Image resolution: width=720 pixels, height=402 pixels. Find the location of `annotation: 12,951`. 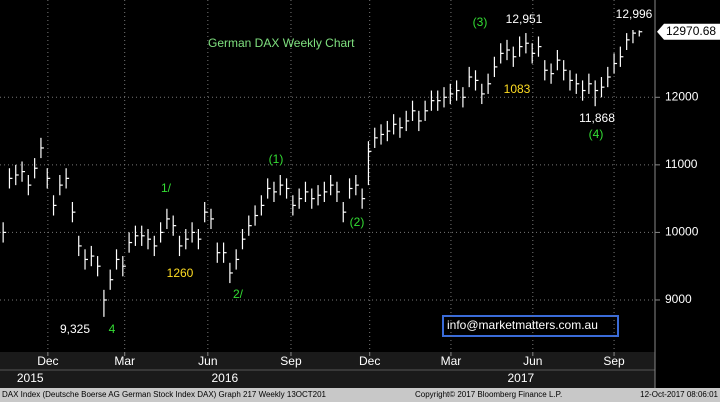

annotation: 12,951 is located at coordinates (524, 19).